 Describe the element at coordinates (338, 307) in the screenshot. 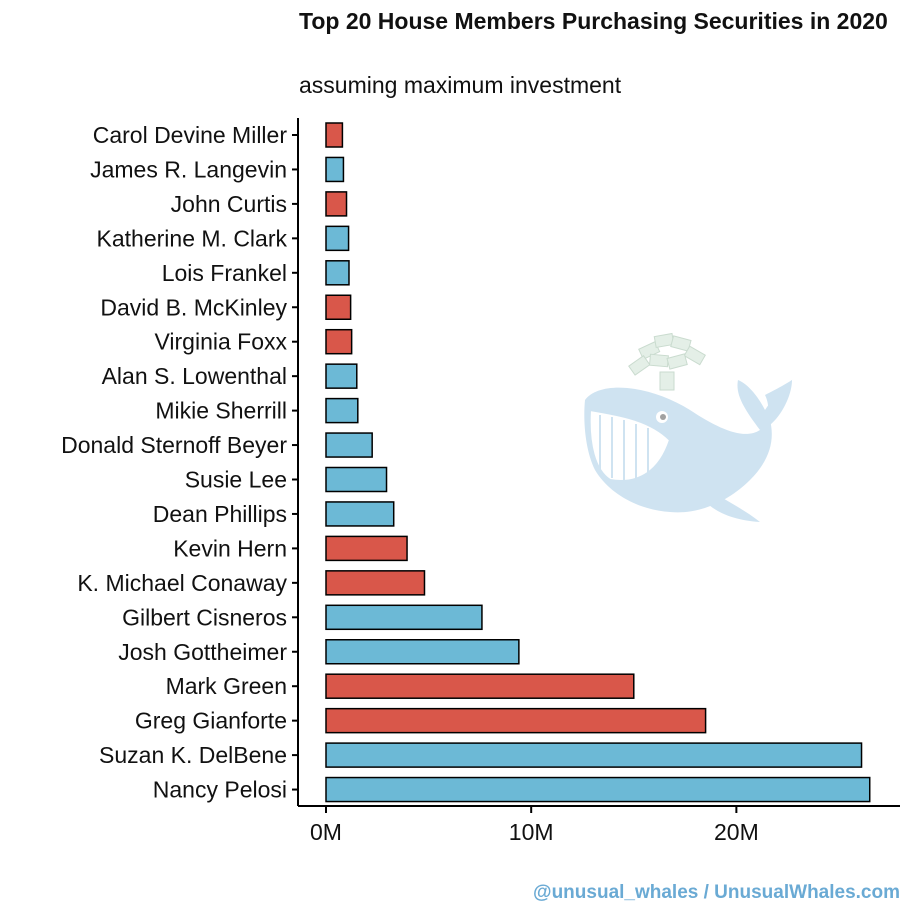

I see `bar-david-b-mckinley` at that location.